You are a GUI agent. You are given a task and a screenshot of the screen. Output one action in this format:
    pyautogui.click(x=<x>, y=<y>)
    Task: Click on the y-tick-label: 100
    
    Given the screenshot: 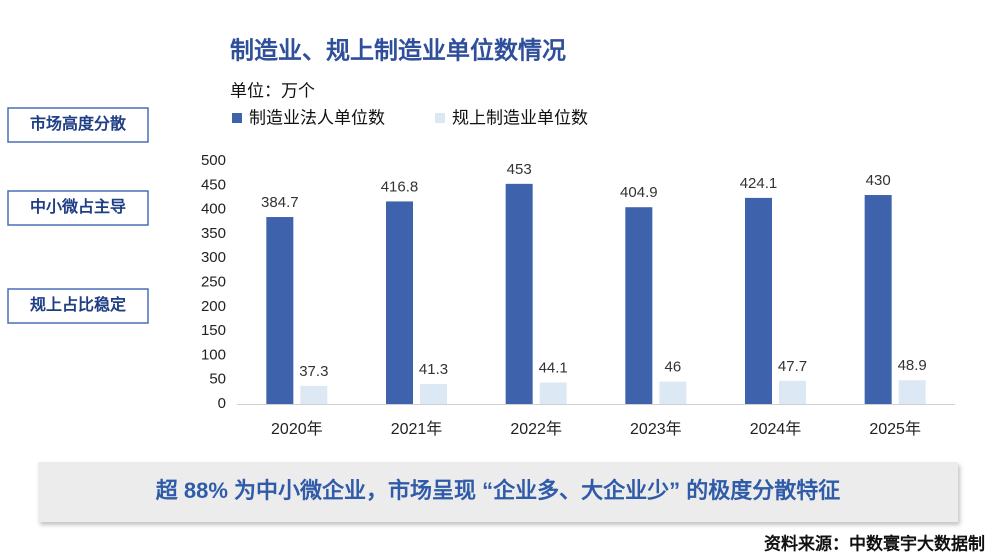 What is the action you would take?
    pyautogui.click(x=213, y=354)
    